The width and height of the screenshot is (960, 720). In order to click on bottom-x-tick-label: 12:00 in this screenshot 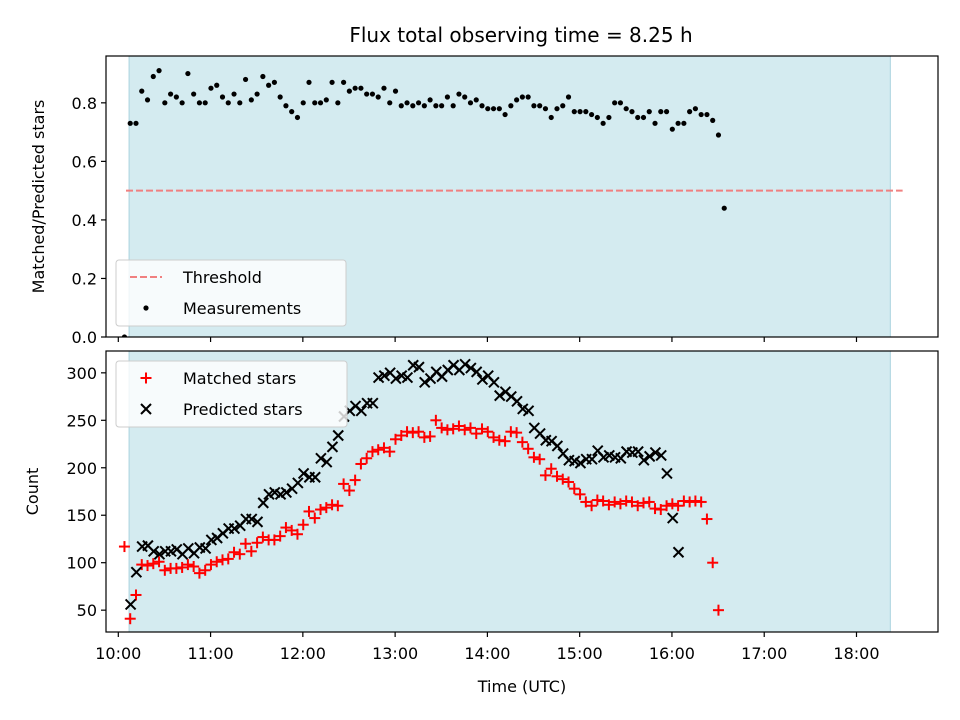, I will do `click(303, 653)`.